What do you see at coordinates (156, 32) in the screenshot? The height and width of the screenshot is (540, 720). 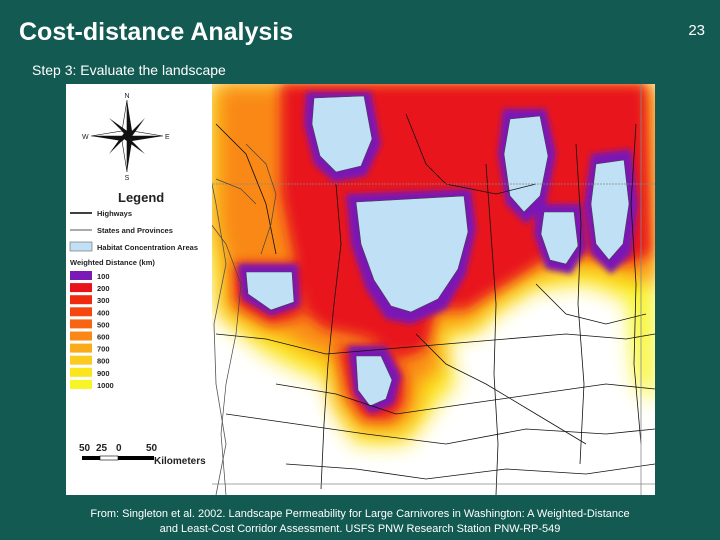 I see `slide-title: Cost-distance Analysis` at bounding box center [156, 32].